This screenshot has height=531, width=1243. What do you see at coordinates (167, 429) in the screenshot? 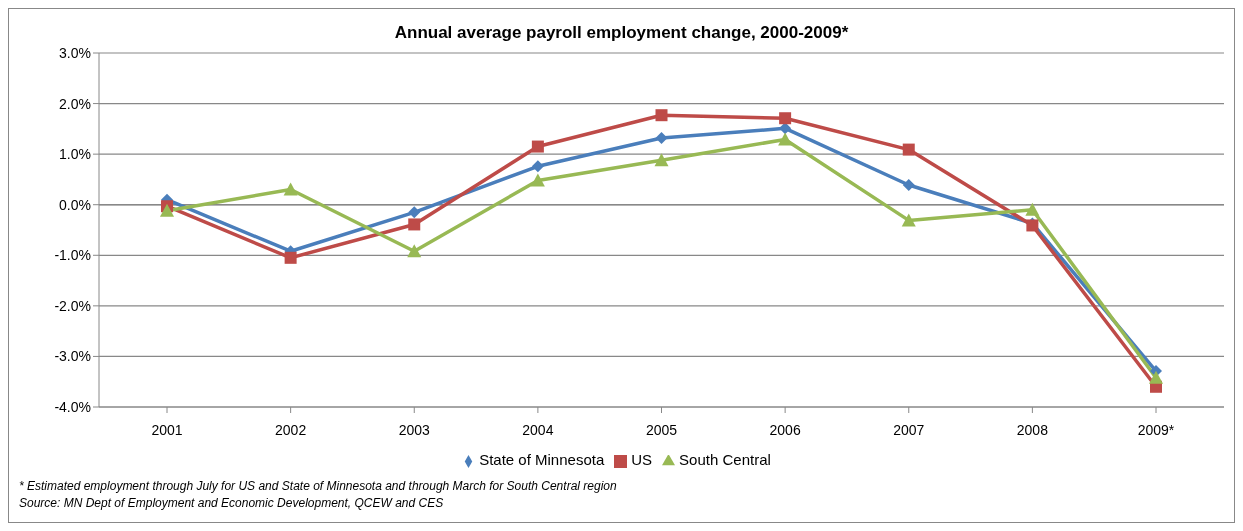
I see `x-tick-label: 2001` at bounding box center [167, 429].